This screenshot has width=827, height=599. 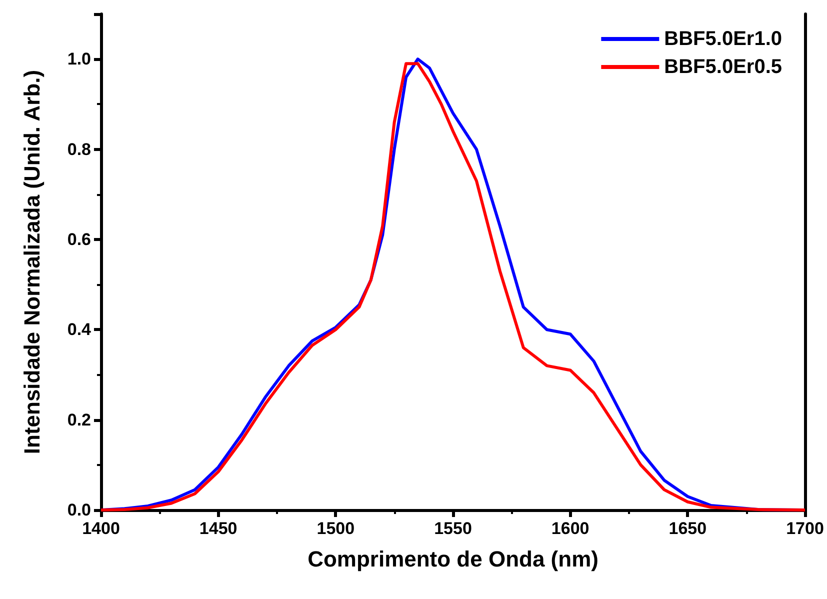 I want to click on legend-label: BBF5.0Er1.0, so click(x=723, y=39).